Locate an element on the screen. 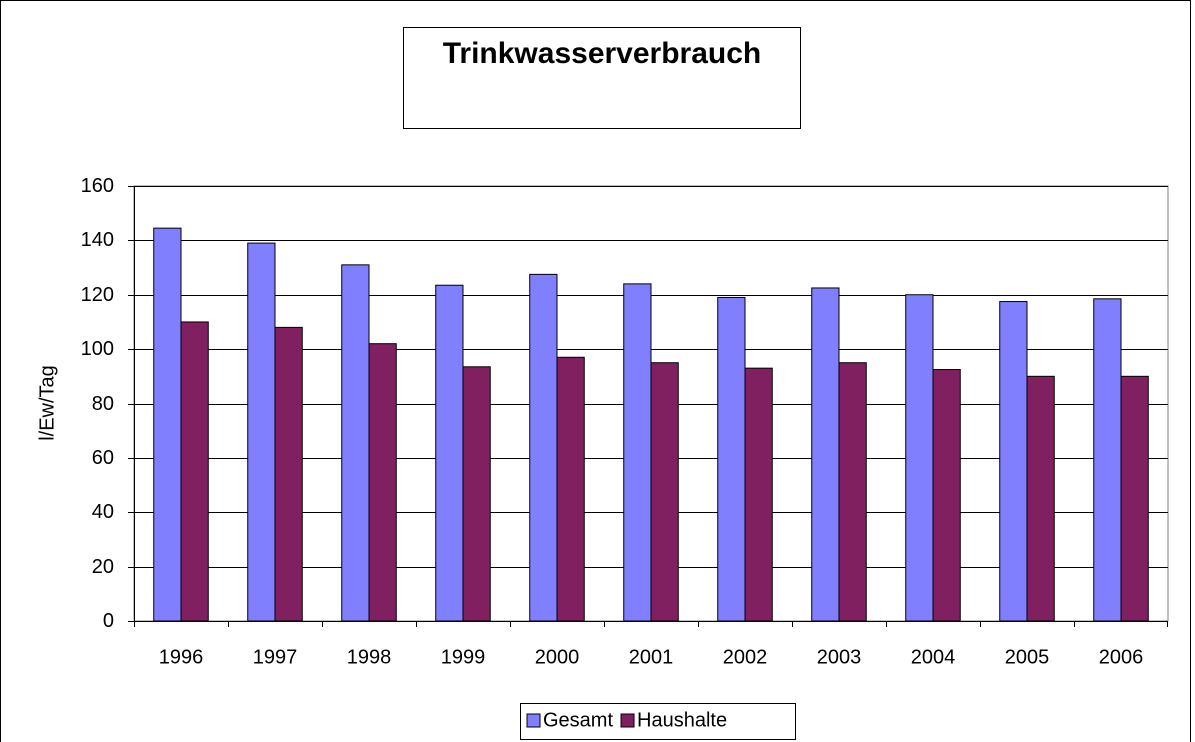  x-tick-label: 2000 is located at coordinates (557, 657).